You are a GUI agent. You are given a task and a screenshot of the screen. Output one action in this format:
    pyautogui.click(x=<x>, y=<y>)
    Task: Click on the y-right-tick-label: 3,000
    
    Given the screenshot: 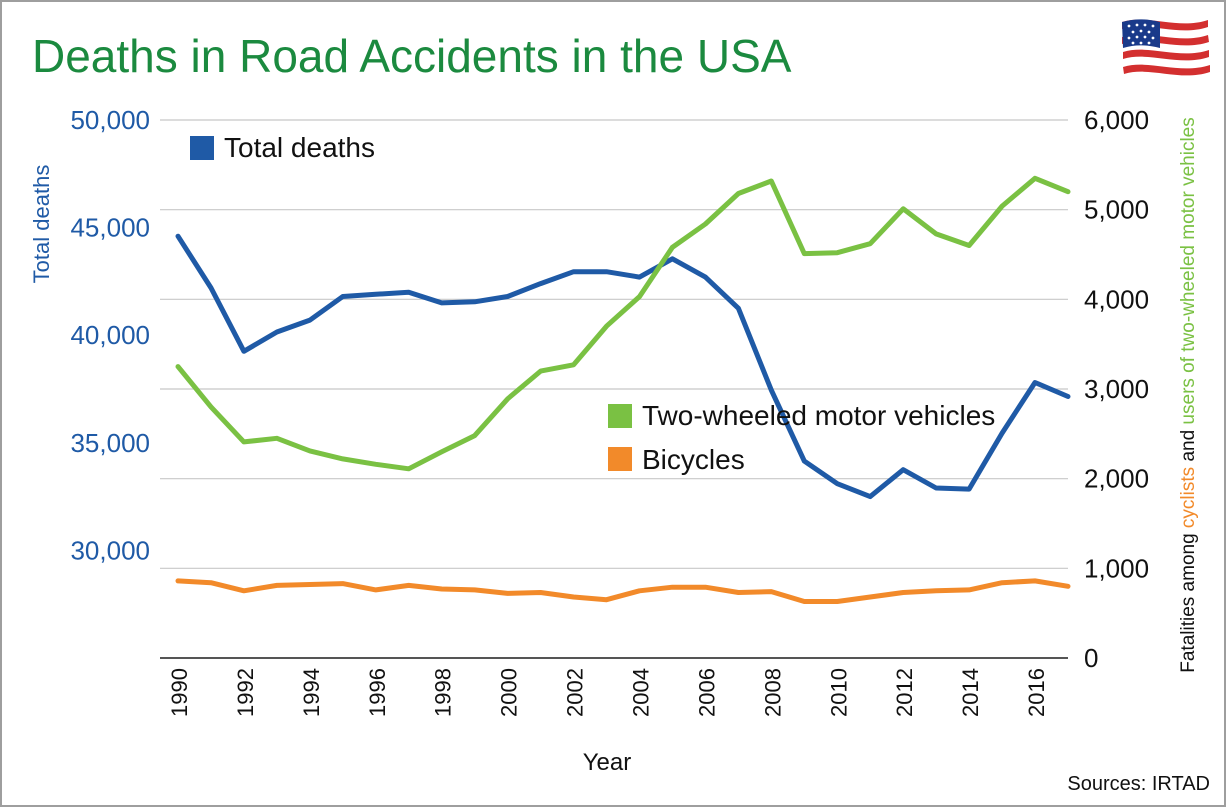 What is the action you would take?
    pyautogui.click(x=1116, y=389)
    